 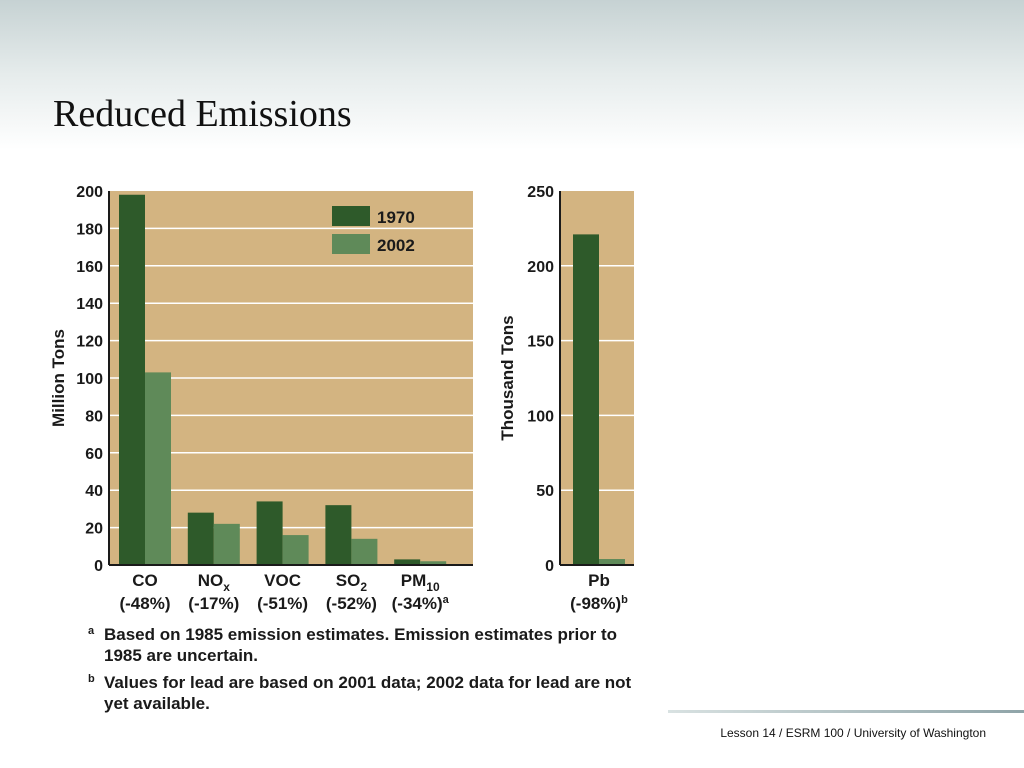 What do you see at coordinates (612, 562) in the screenshot?
I see `lead-bar-2002` at bounding box center [612, 562].